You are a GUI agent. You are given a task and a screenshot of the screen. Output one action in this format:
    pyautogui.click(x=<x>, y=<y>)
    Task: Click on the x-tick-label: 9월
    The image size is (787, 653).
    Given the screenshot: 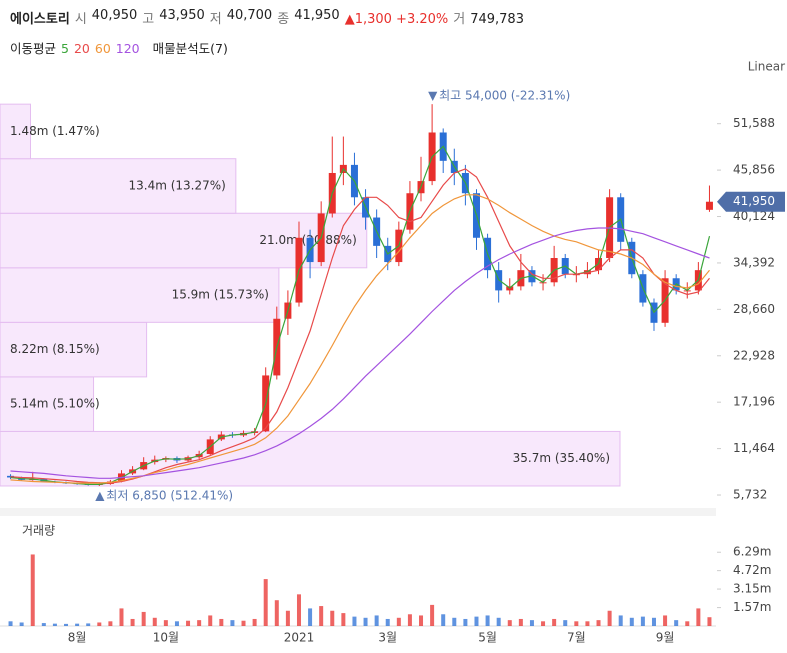 What is the action you would take?
    pyautogui.click(x=665, y=638)
    